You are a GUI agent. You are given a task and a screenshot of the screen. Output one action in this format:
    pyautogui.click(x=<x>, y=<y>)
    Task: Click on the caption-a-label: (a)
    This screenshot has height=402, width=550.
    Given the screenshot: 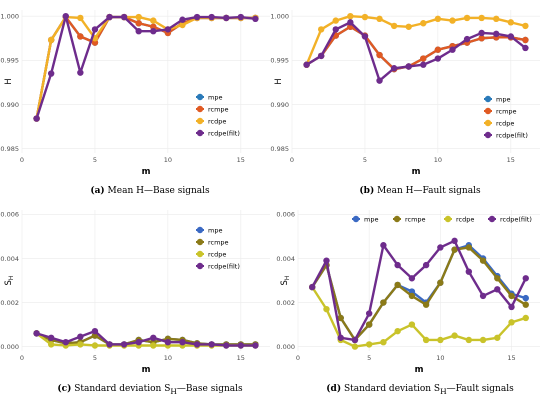 What is the action you would take?
    pyautogui.click(x=97, y=191)
    